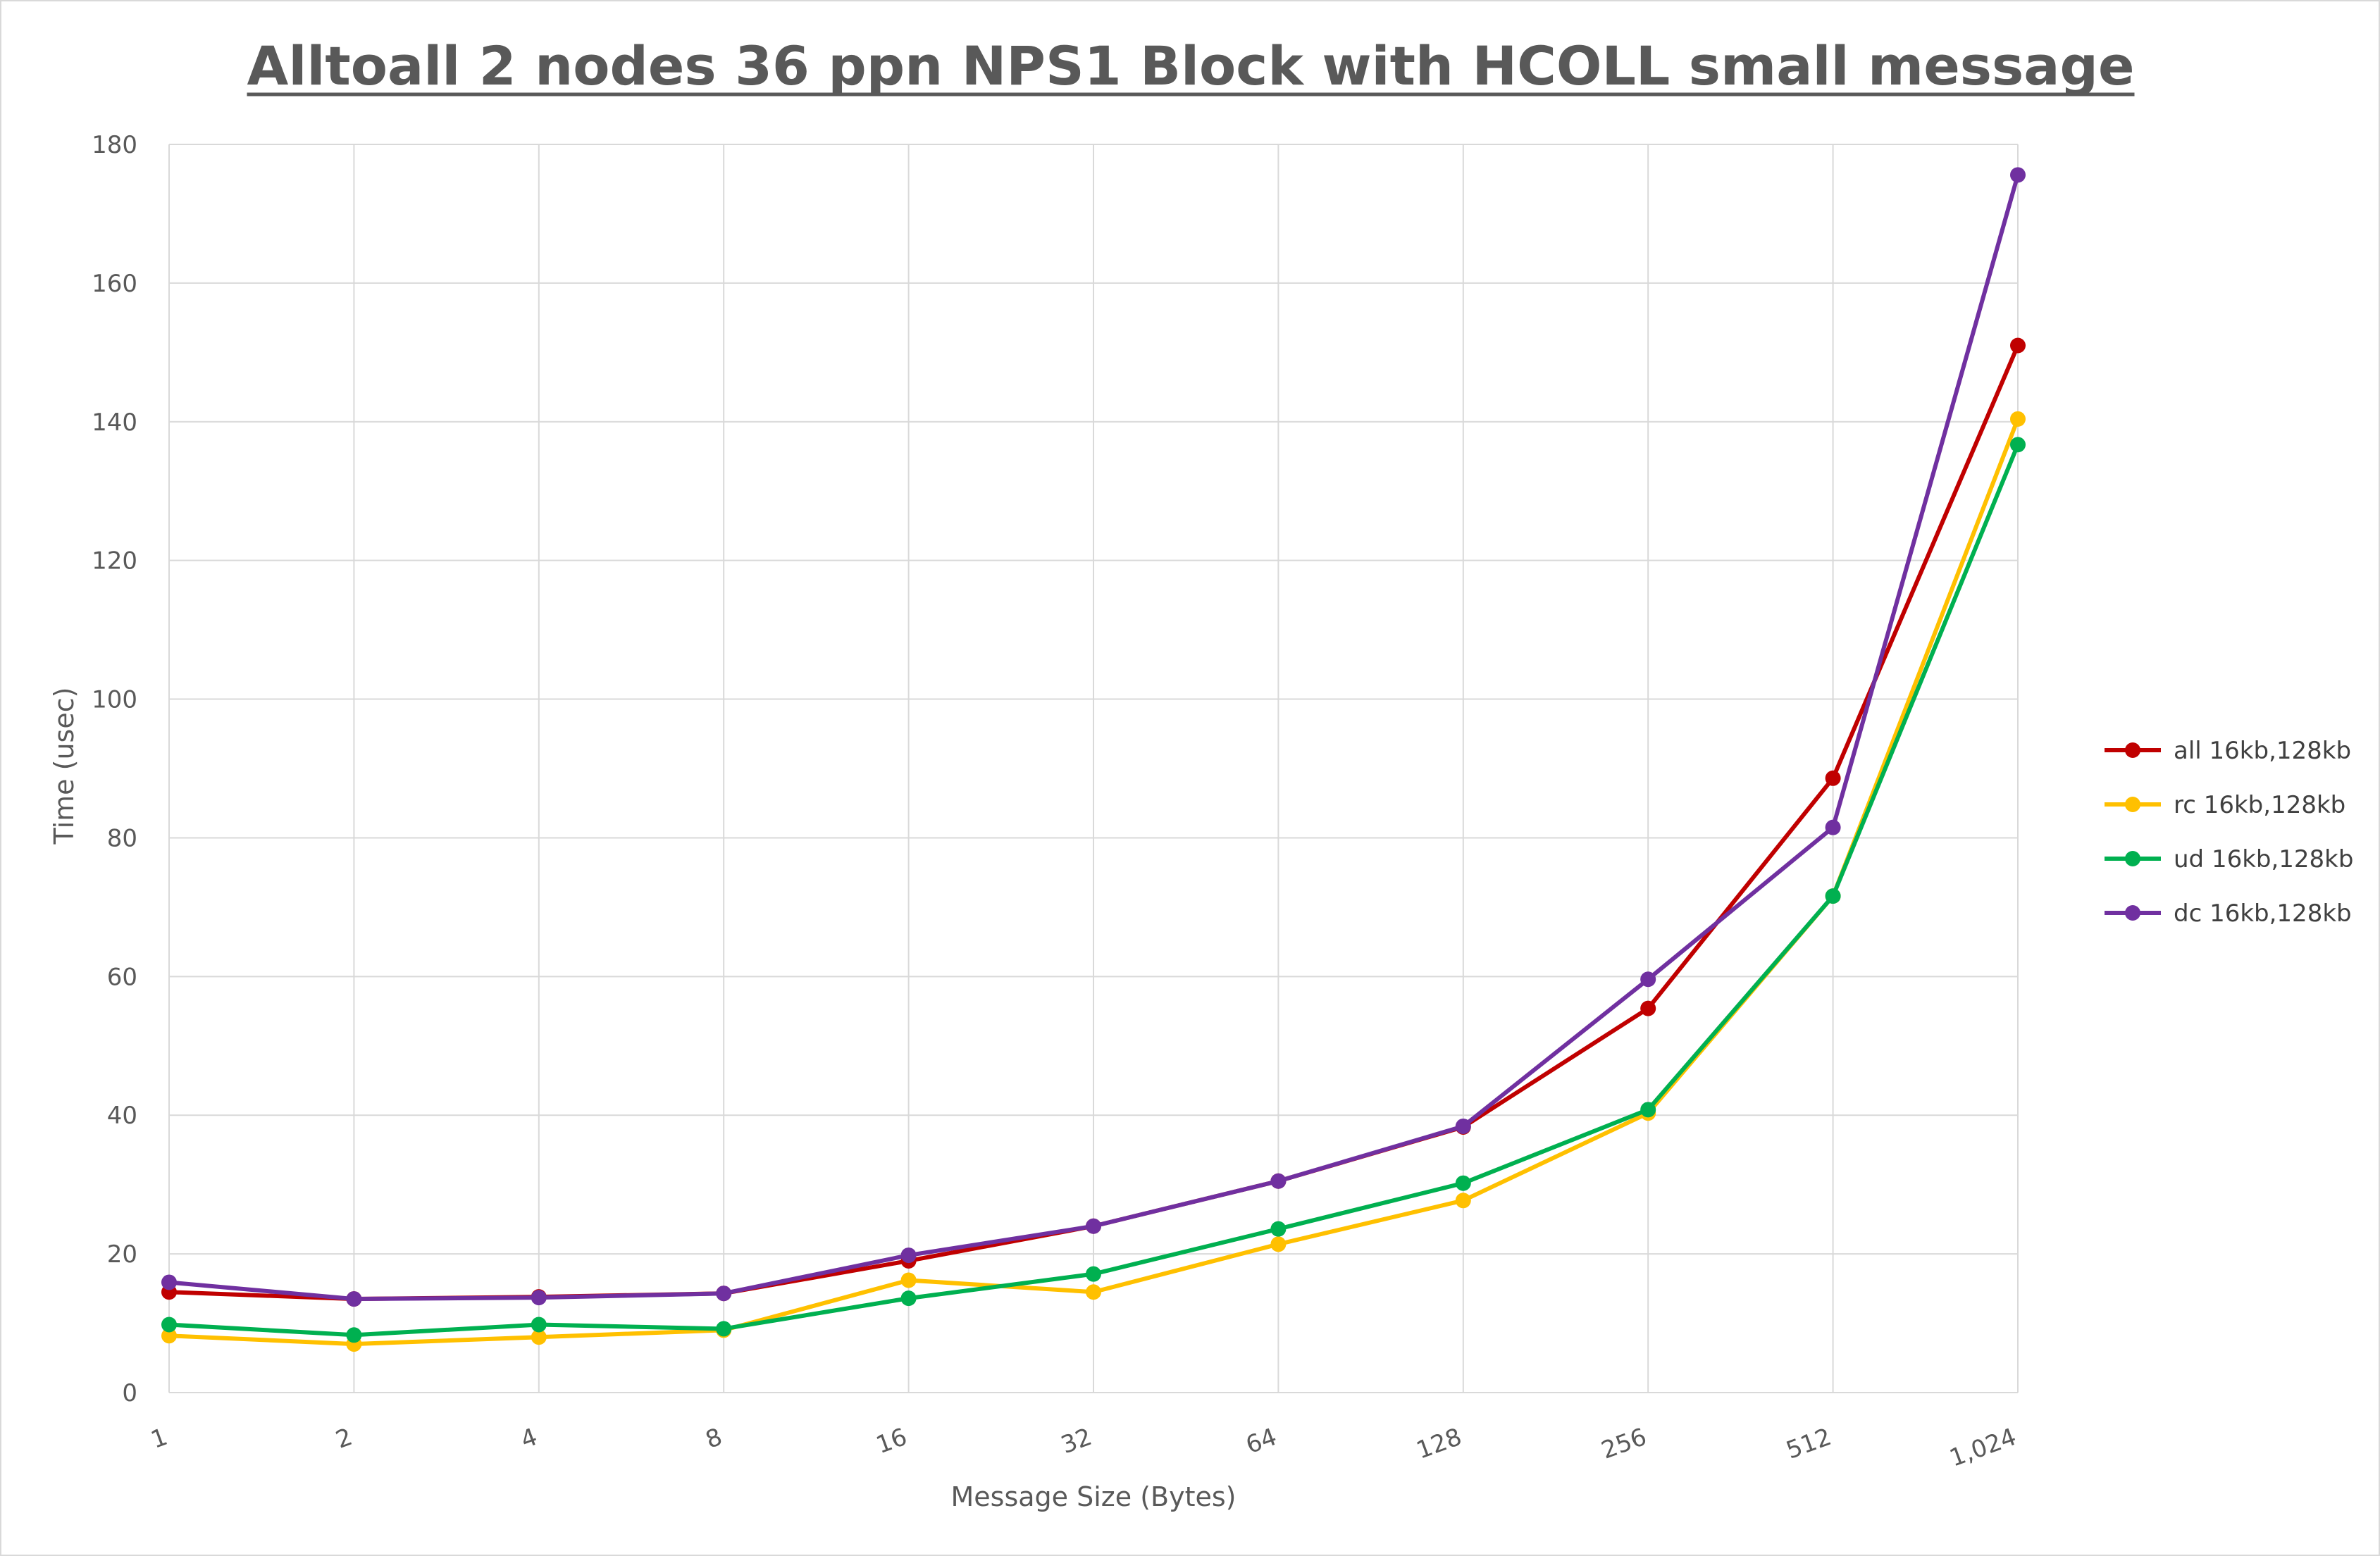  Describe the element at coordinates (1624, 1444) in the screenshot. I see `x-tick-label: 256` at that location.